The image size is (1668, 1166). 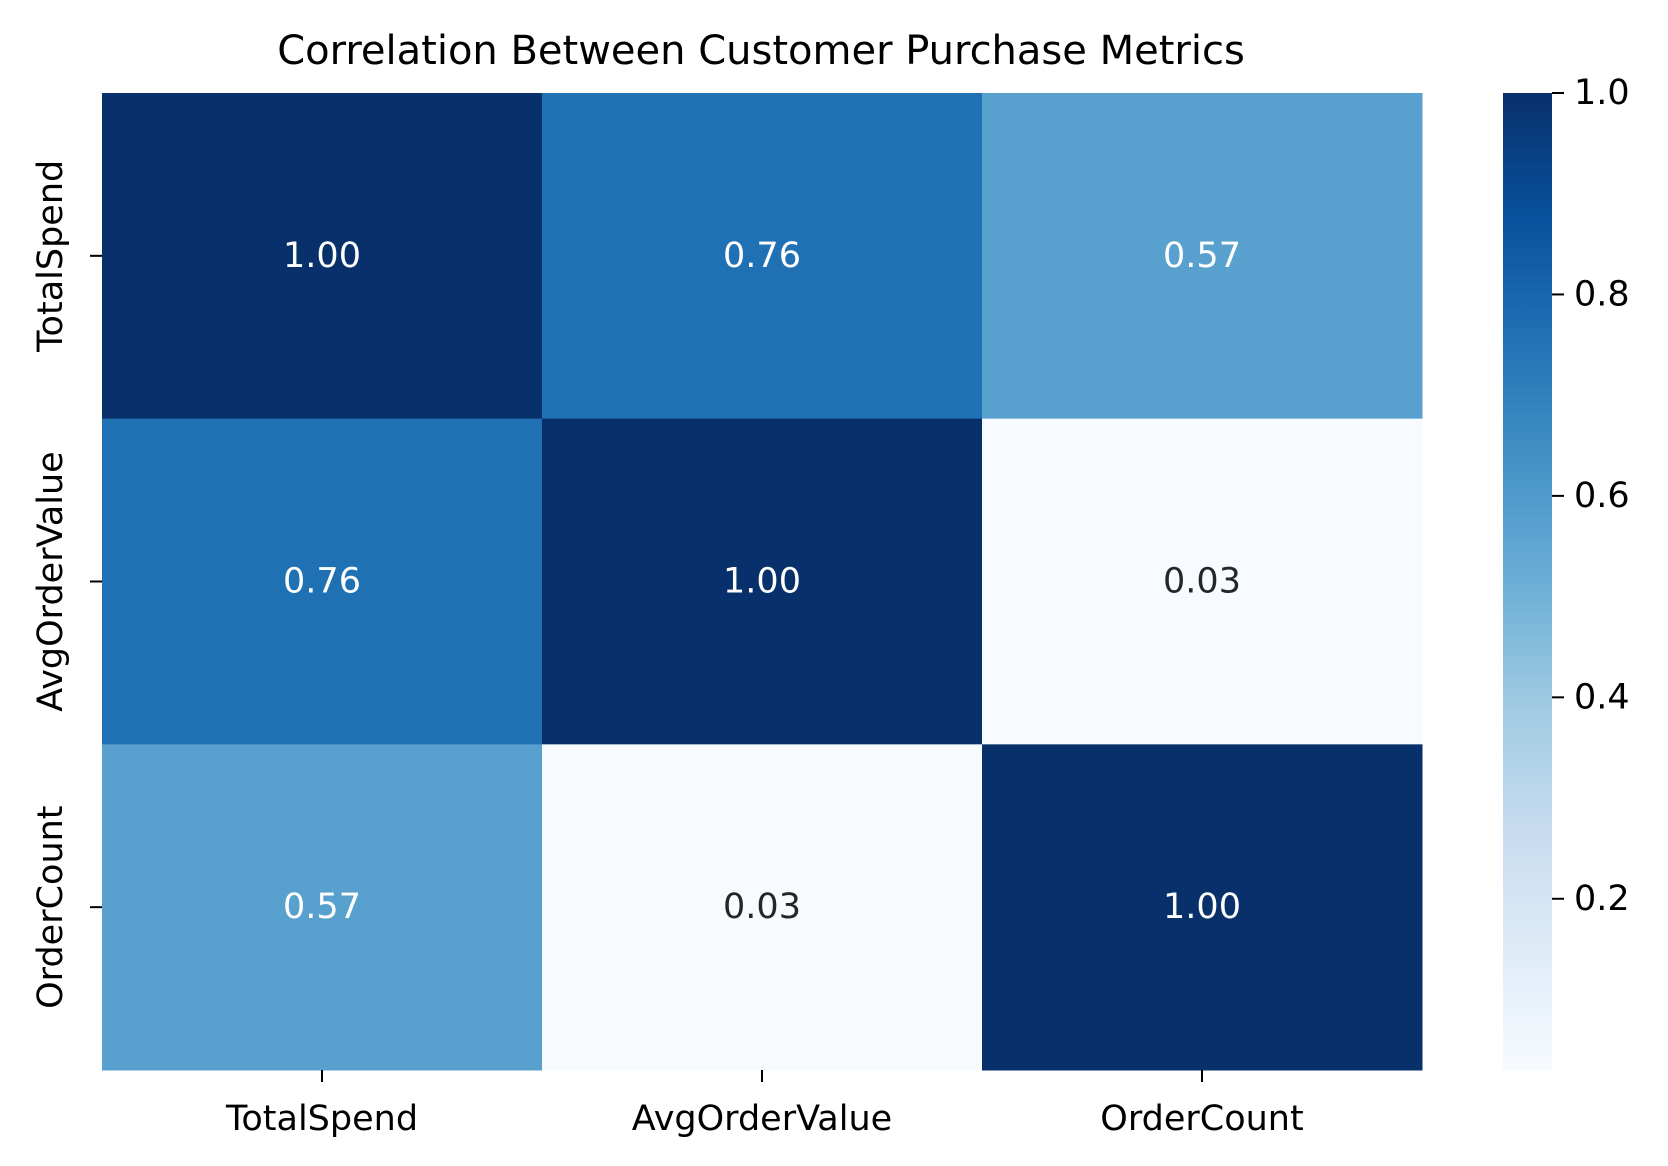 I want to click on colorbar-tick-label-3: 0.8, so click(x=1602, y=294).